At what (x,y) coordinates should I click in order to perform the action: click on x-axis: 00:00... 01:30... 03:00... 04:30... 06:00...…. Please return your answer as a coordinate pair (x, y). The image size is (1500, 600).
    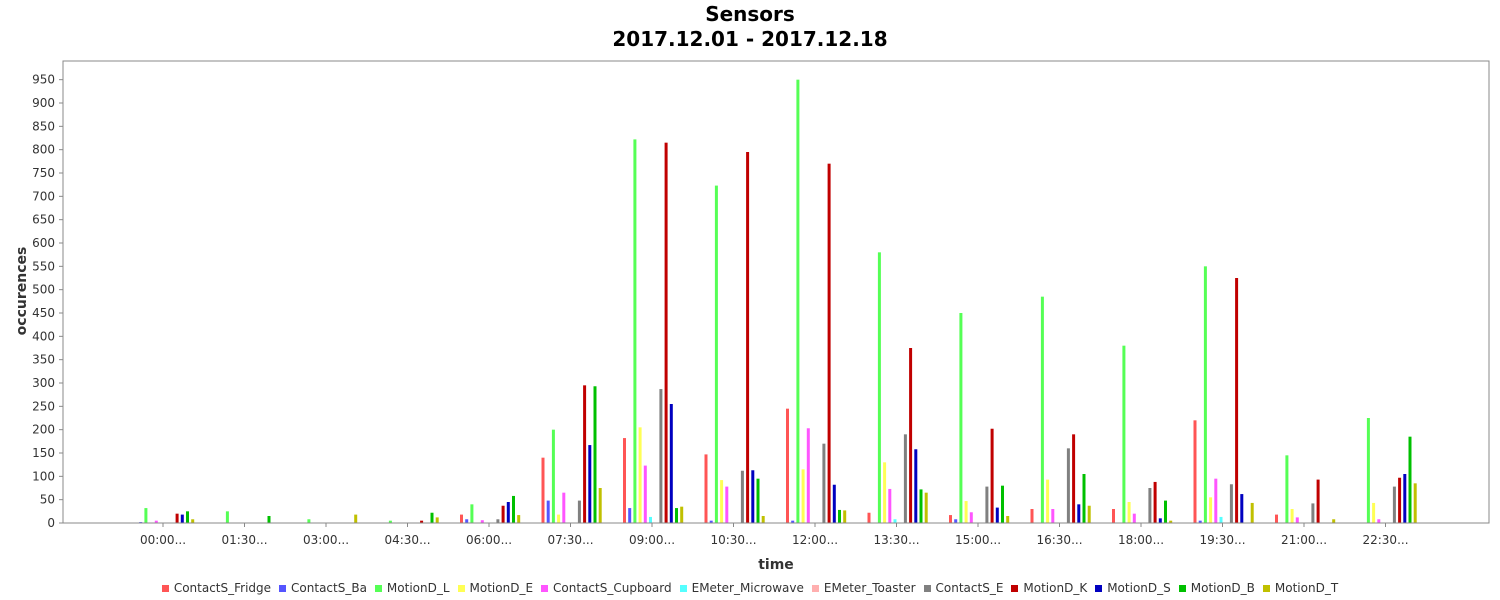
    Looking at the image, I should click on (776, 534).